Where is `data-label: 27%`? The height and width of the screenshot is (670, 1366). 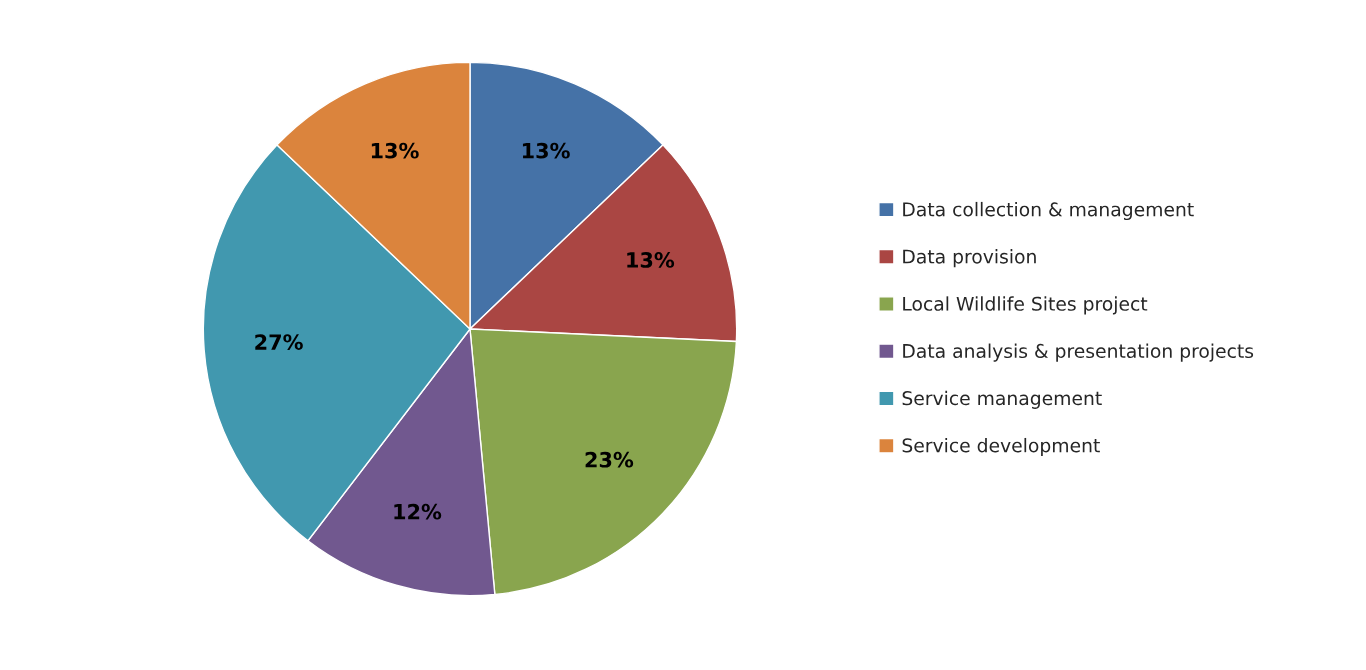
data-label: 27% is located at coordinates (279, 342).